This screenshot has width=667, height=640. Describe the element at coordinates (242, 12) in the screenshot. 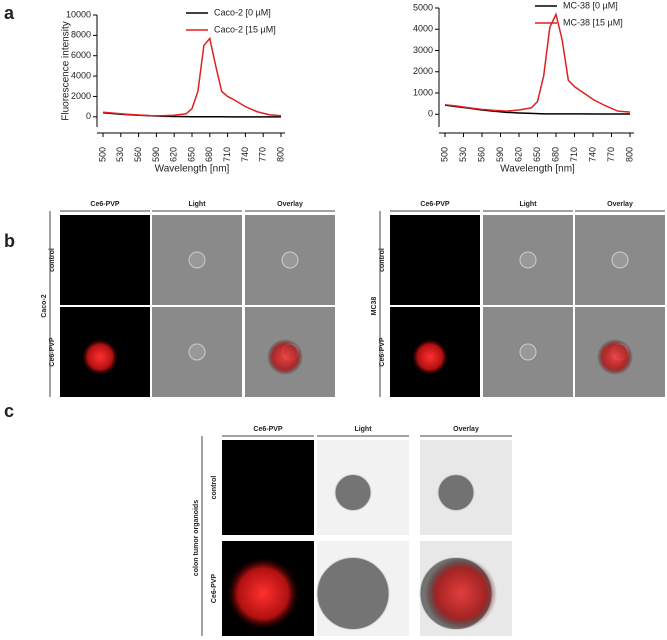

I see `legend-label: Caco-2 [0 µM]` at that location.